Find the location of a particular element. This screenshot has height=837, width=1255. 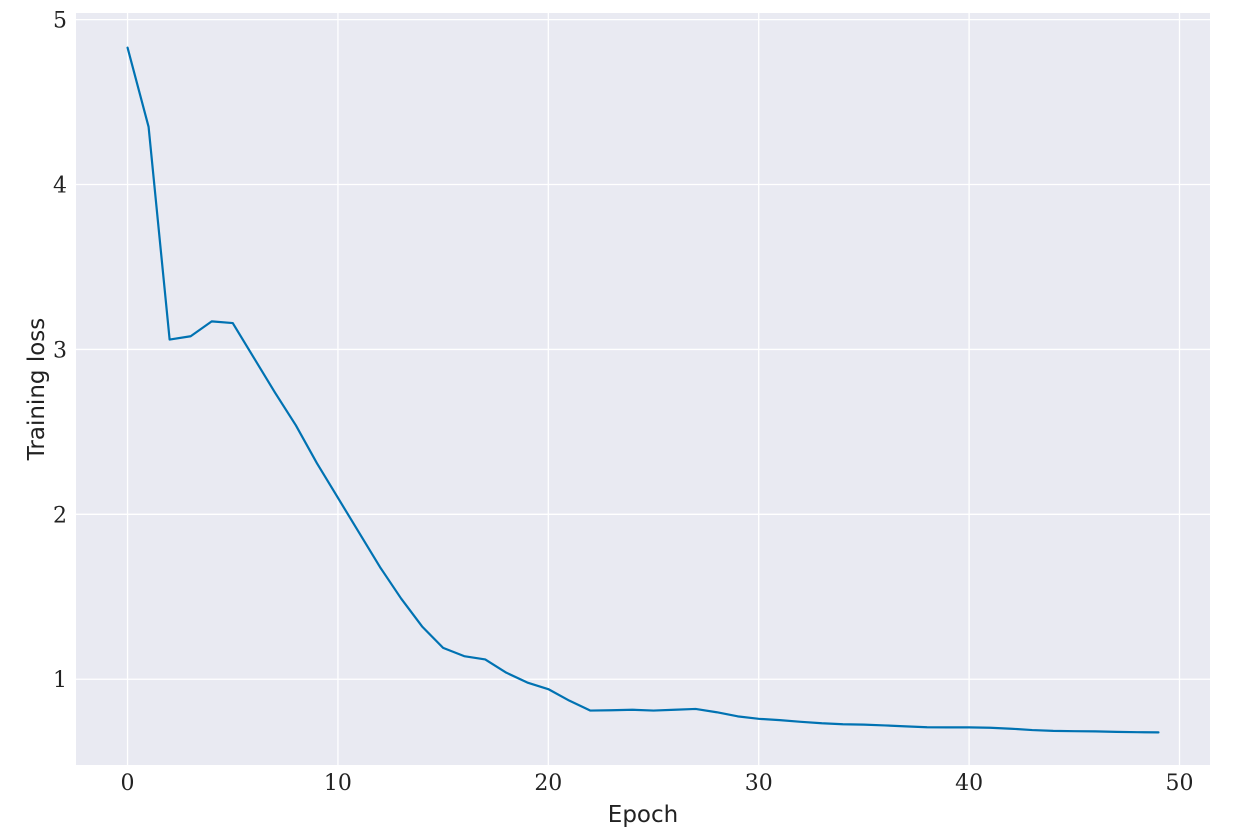

y-axis-label: Training loss is located at coordinates (37, 390).